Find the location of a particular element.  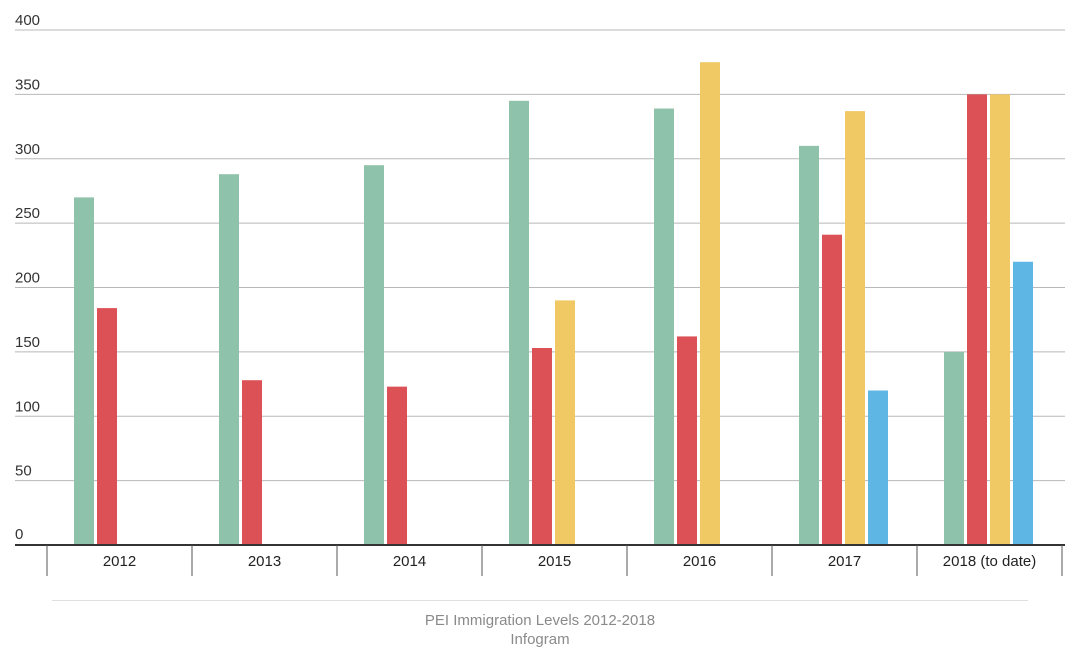

y-tick-label-250: 250 is located at coordinates (27, 213).